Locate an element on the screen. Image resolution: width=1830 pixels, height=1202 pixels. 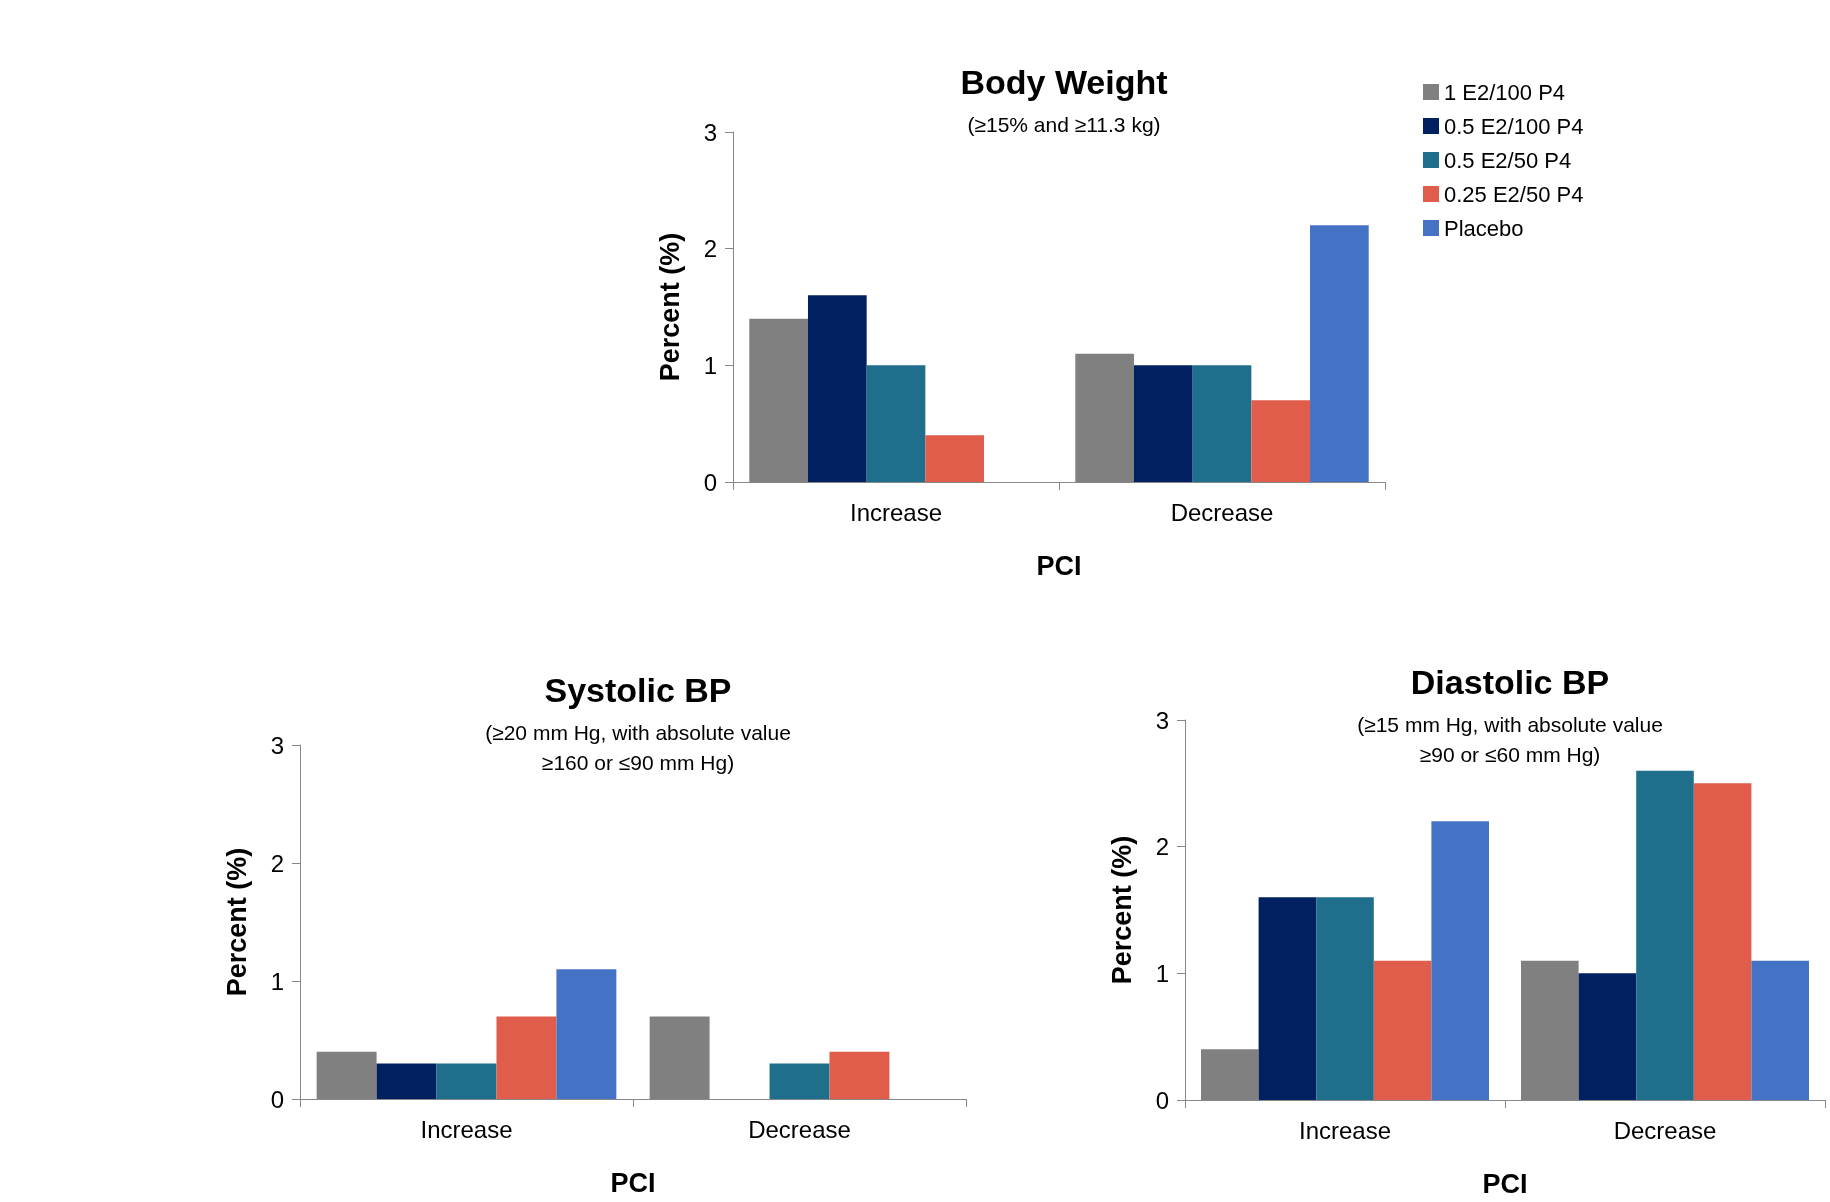
chart-subtitle: (≥20 mm Hg, with absolute value ≥160 or ≤90 mm Hg) is located at coordinates (638, 747).